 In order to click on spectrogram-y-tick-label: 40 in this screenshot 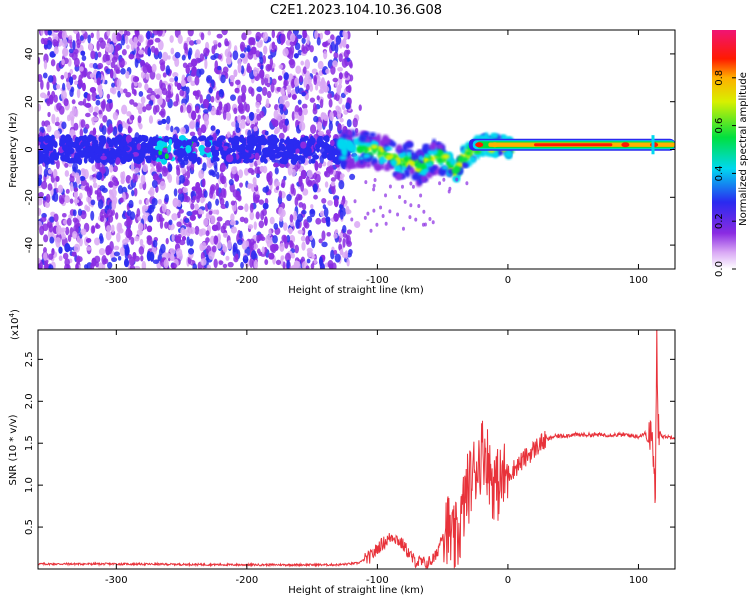, I will do `click(29, 54)`.